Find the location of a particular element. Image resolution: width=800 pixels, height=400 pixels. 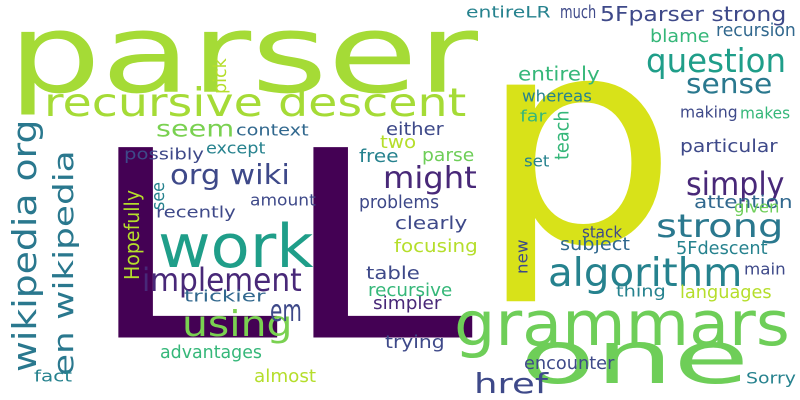

word-recursive-descent: recursive descent is located at coordinates (255, 102).